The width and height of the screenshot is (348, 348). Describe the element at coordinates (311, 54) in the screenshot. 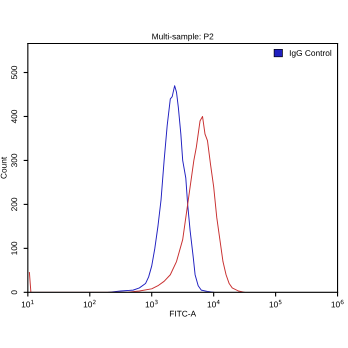

I see `legend-label: IgG Control` at that location.